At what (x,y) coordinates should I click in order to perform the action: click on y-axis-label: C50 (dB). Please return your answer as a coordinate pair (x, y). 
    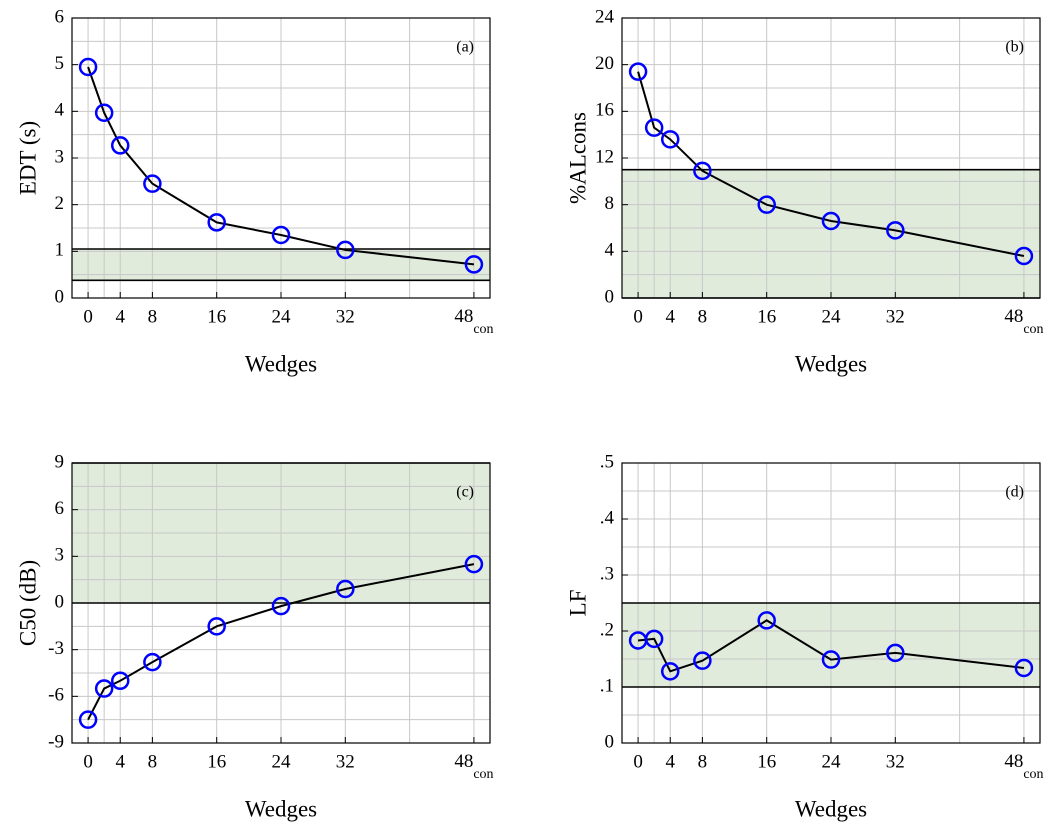
    Looking at the image, I should click on (27, 603).